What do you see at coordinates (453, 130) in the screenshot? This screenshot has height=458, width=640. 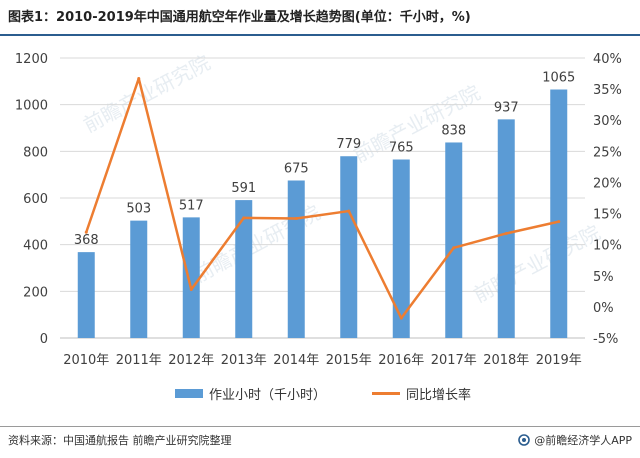 I see `bar-data-label: 838` at bounding box center [453, 130].